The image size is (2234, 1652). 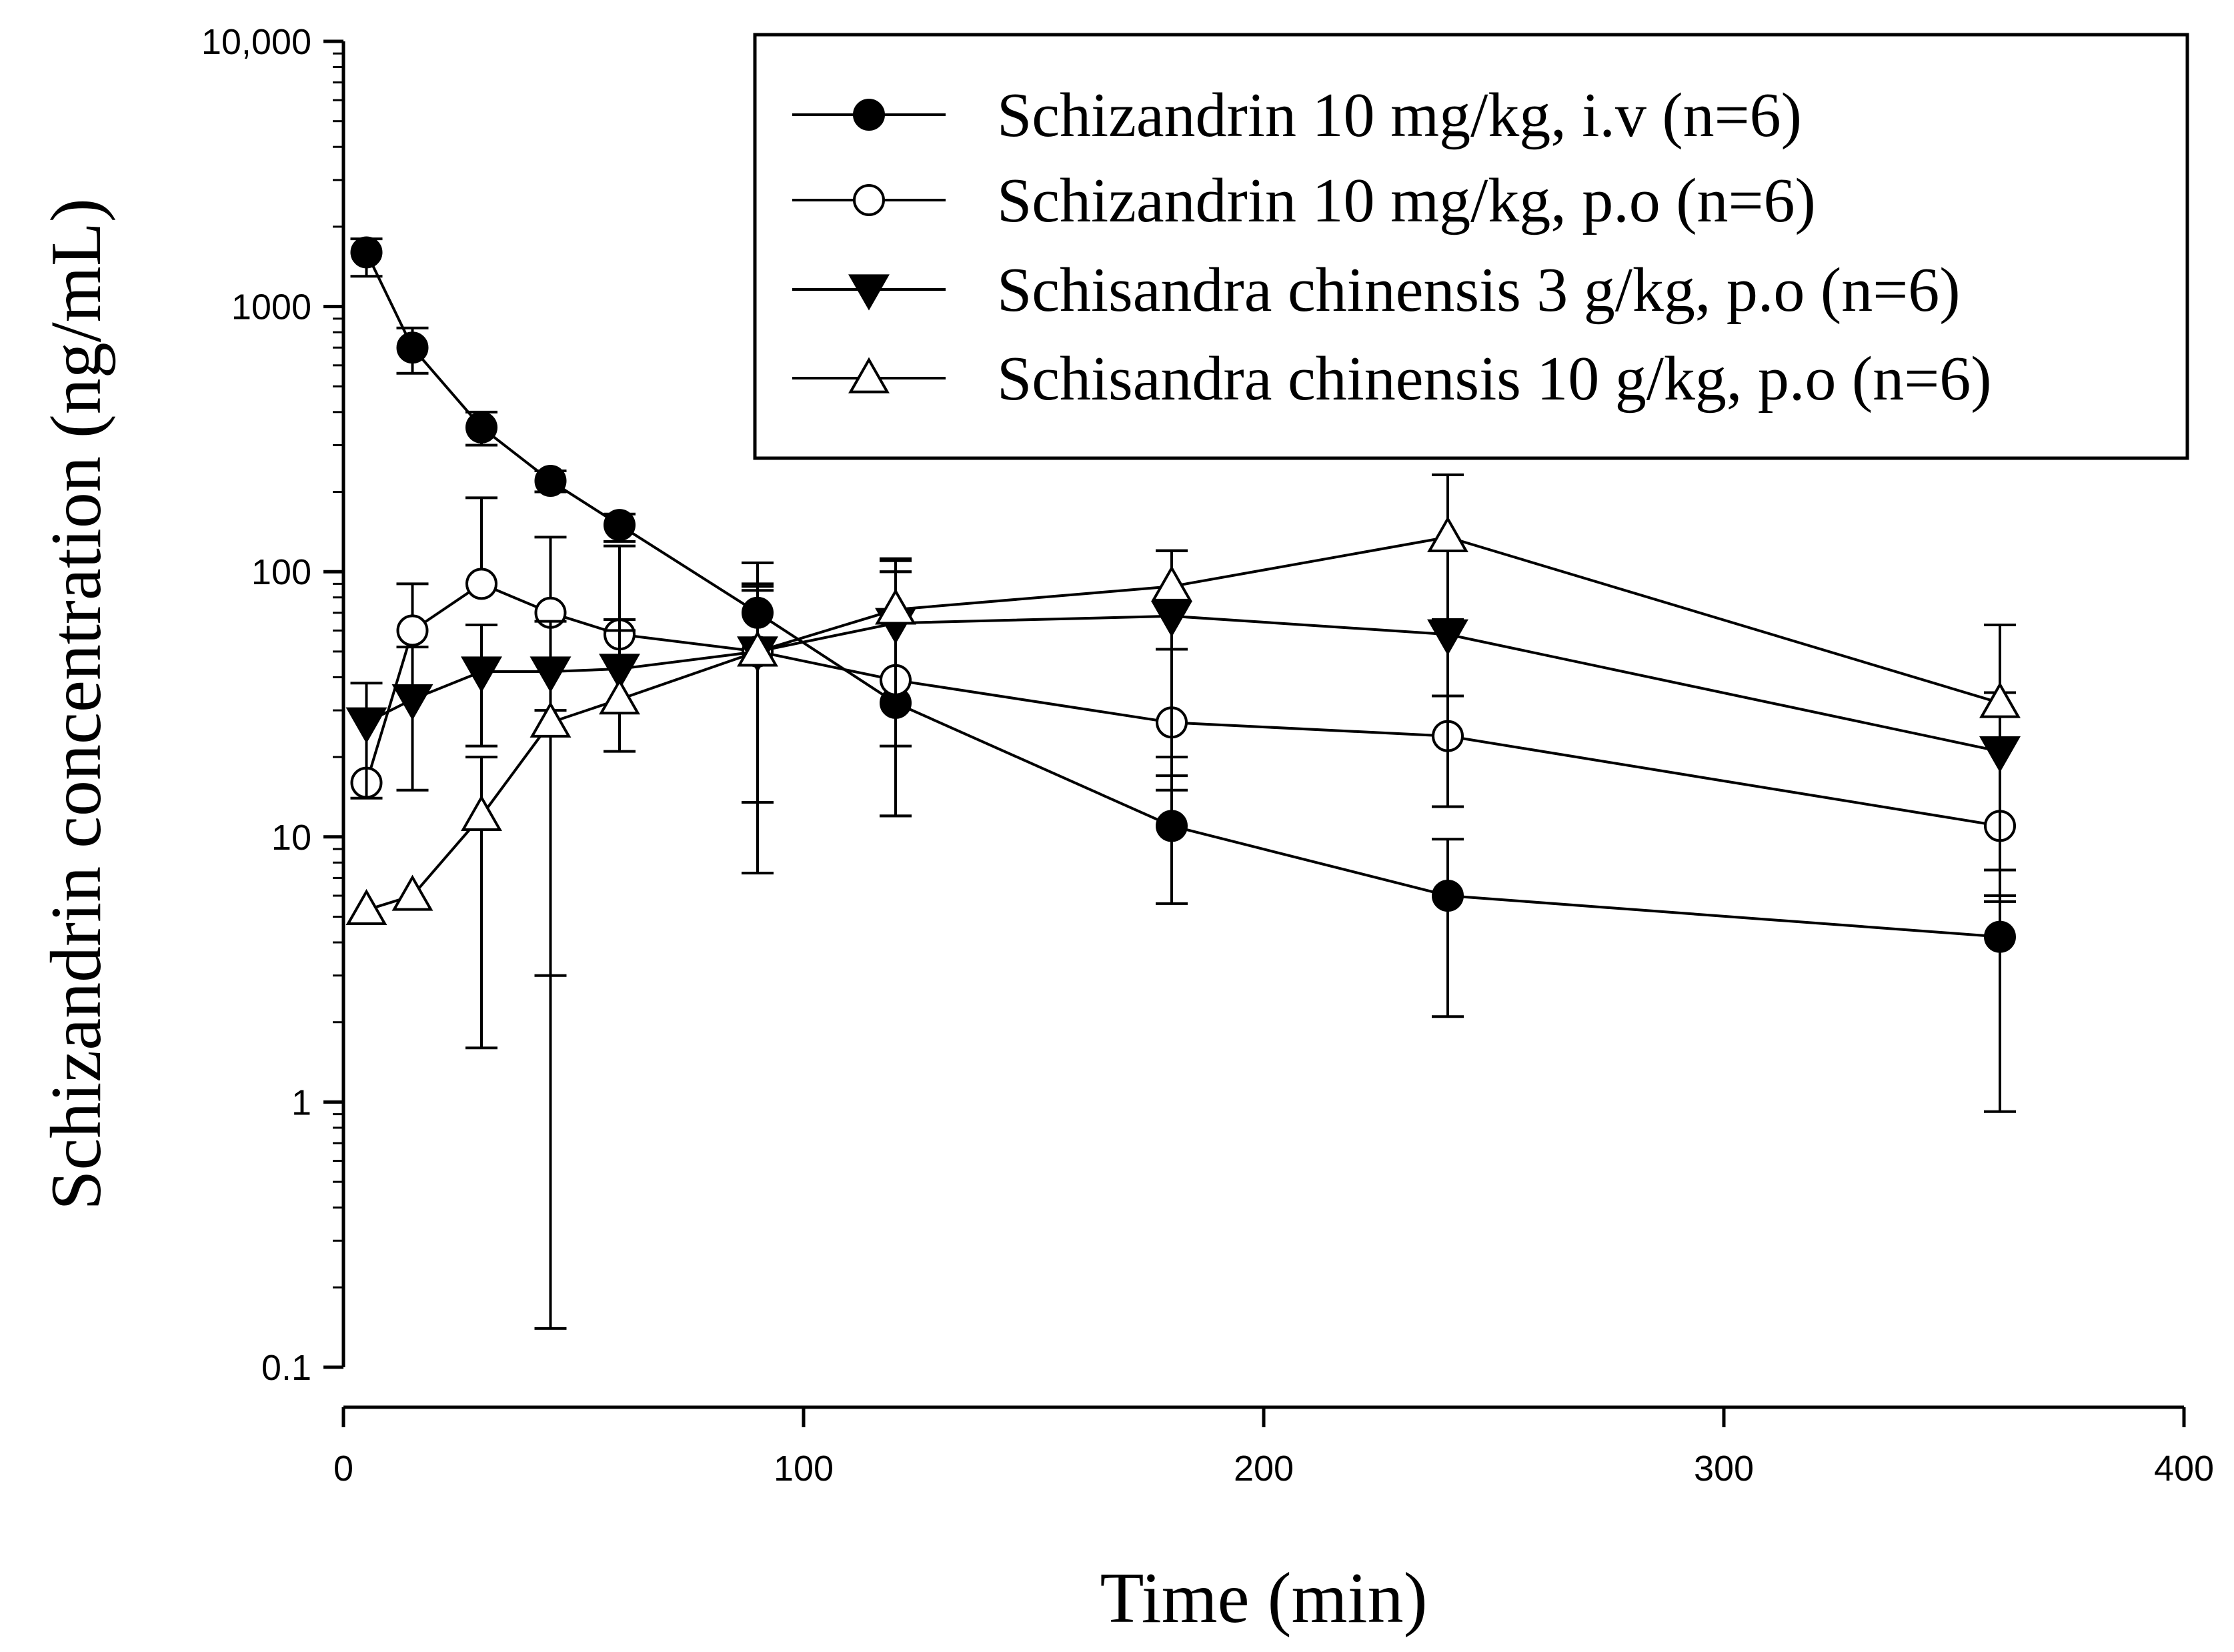 What do you see at coordinates (301, 1102) in the screenshot?
I see `y-tick-label: 1` at bounding box center [301, 1102].